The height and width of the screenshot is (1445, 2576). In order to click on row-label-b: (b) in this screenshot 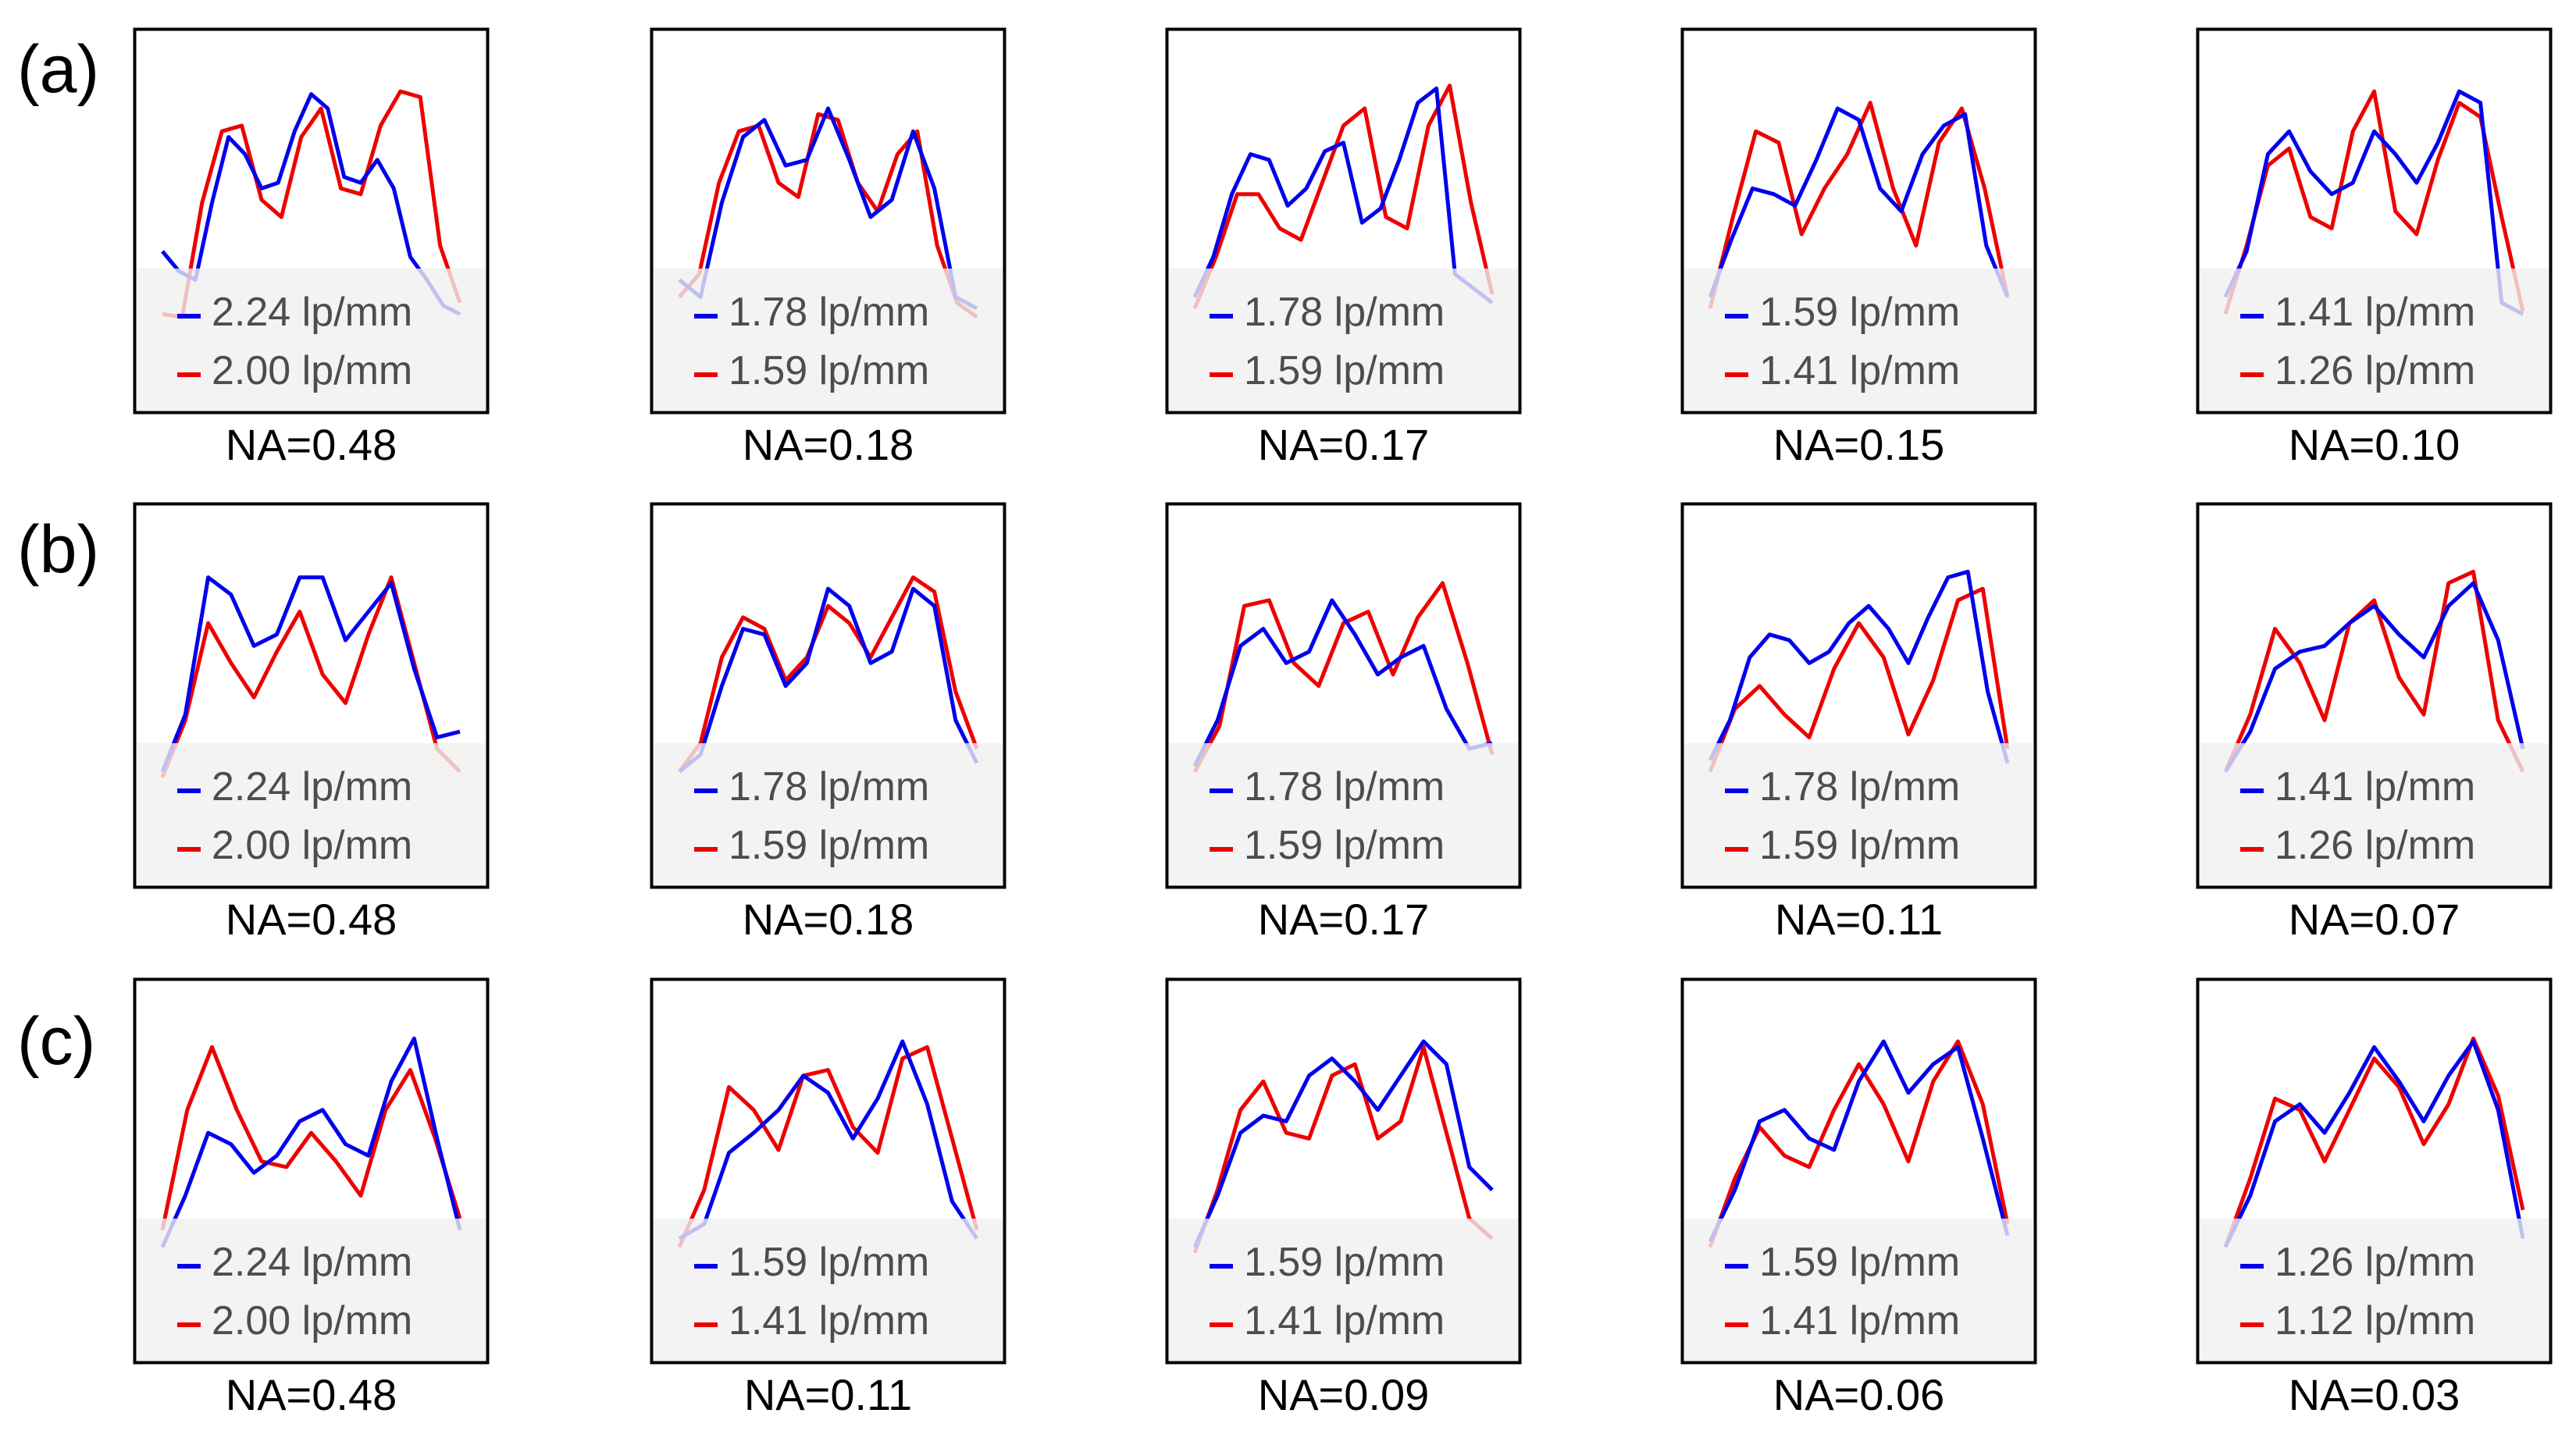, I will do `click(58, 549)`.